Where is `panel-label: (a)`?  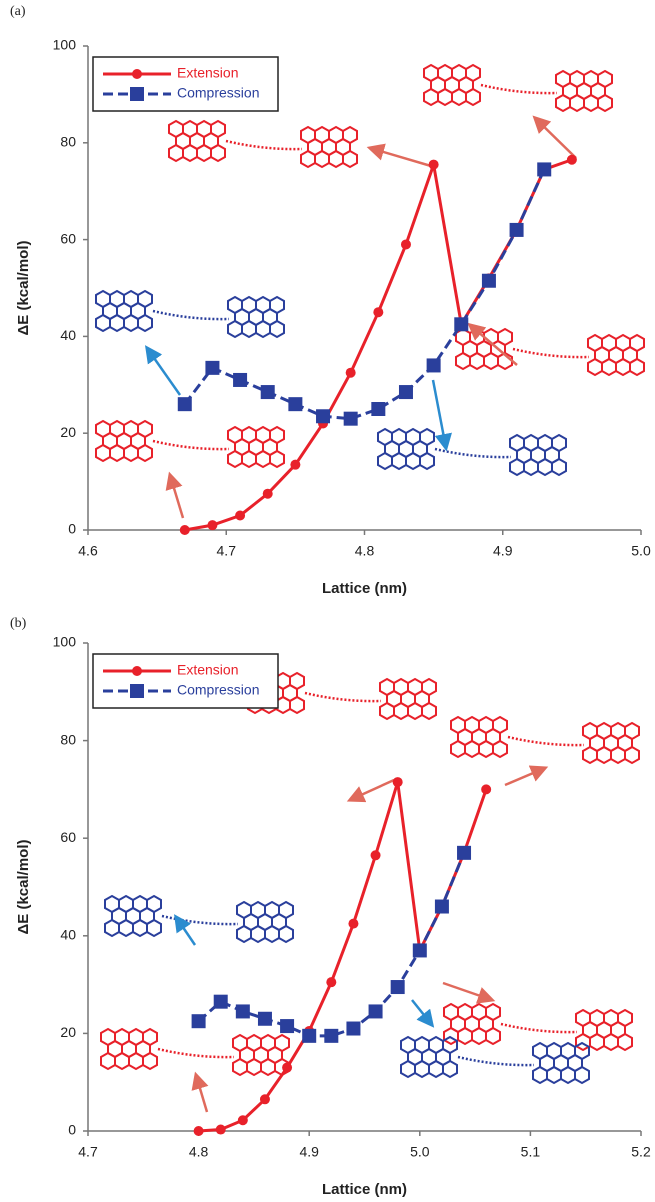
panel-label: (a) is located at coordinates (18, 11).